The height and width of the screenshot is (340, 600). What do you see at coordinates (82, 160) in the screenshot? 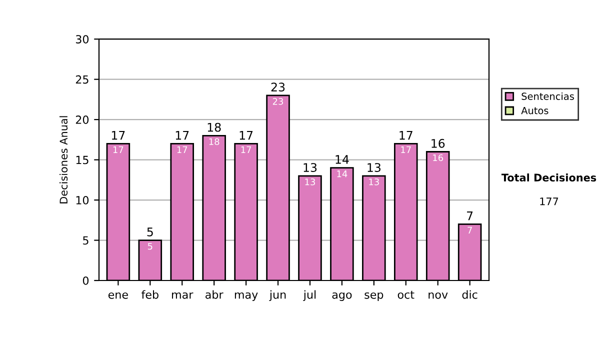
I see `y-tick-label: 15` at bounding box center [82, 160].